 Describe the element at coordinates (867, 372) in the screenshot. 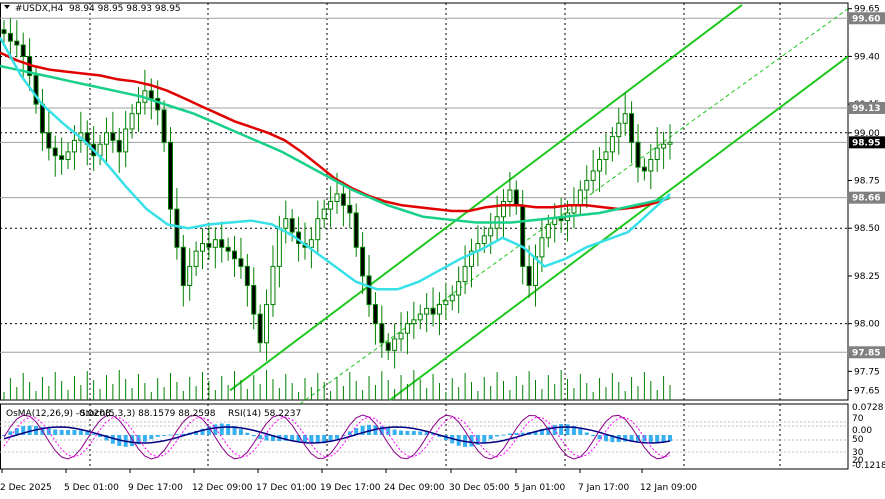

I see `y-tick-label: 97.75` at that location.